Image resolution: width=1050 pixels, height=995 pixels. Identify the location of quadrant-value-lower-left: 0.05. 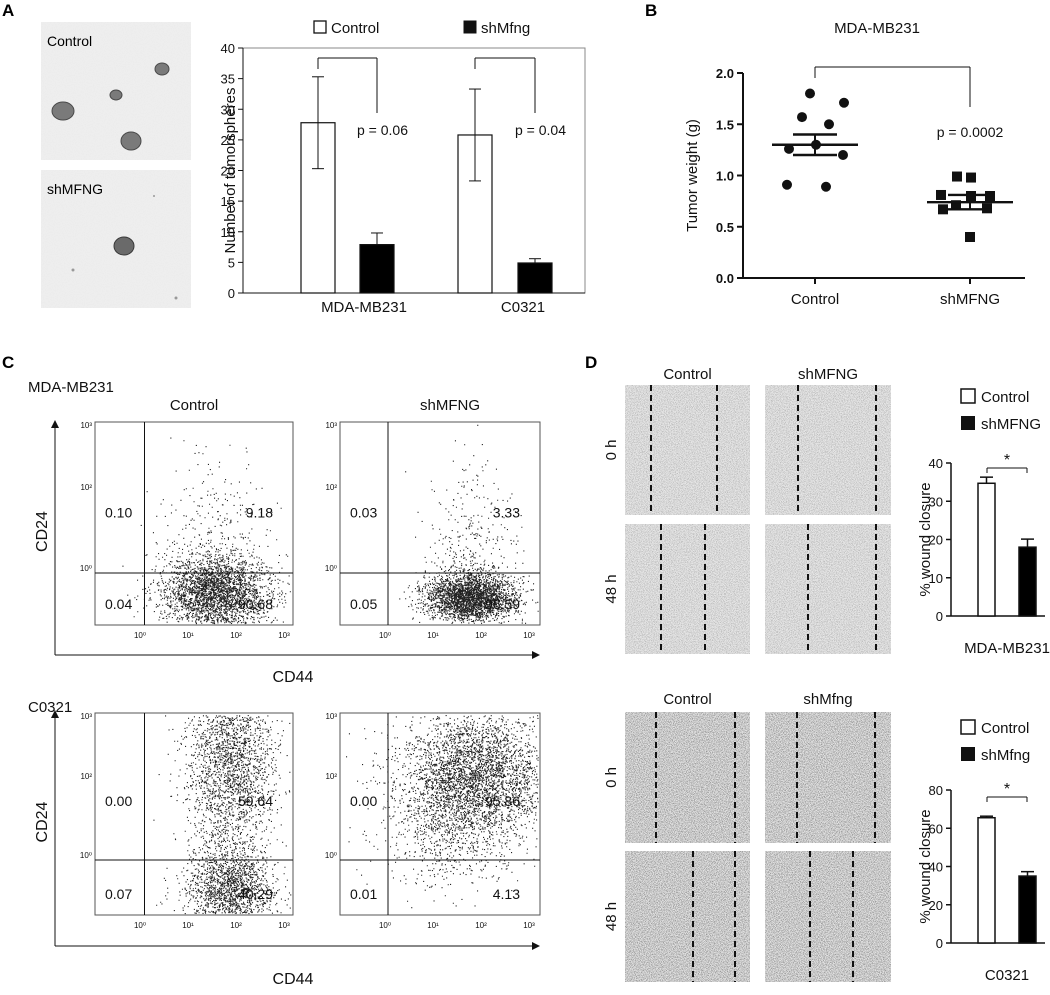
(363, 604).